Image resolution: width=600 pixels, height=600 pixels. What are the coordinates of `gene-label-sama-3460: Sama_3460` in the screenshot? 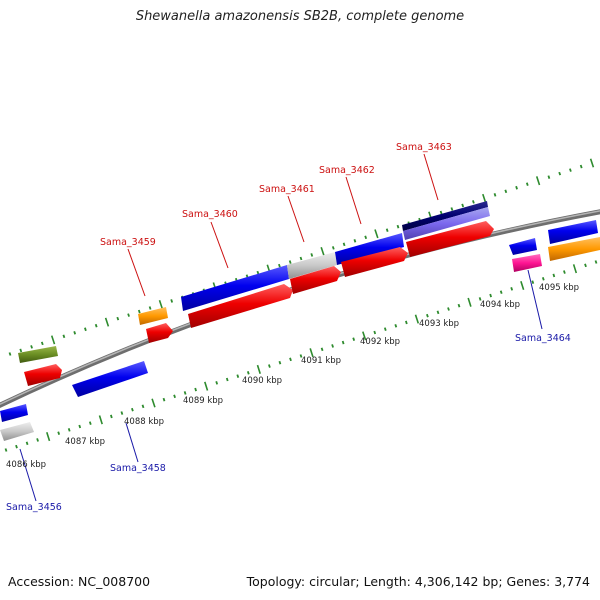 It's located at (210, 214).